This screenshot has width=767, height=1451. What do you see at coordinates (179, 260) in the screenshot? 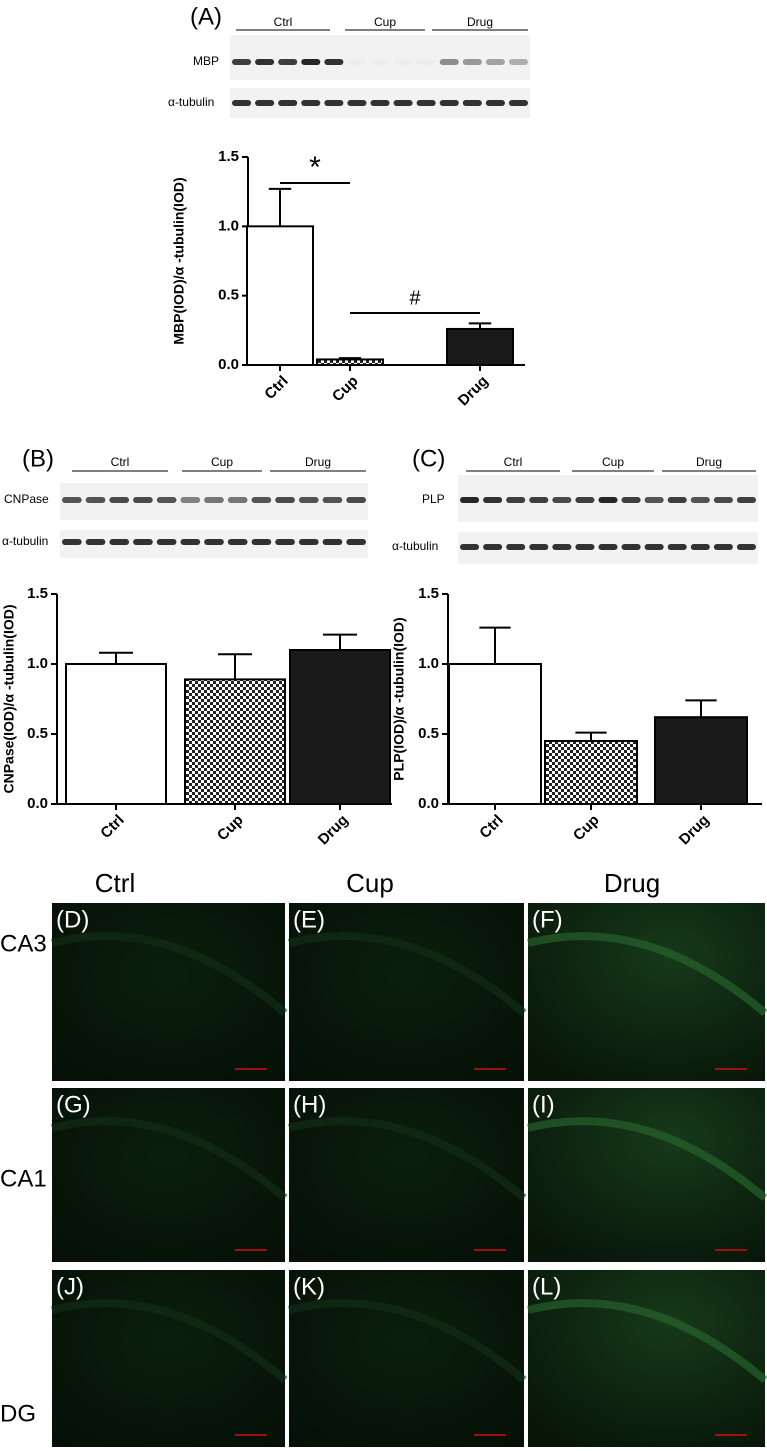
I see `y-axis-label: MBP(IOD)/α -tubulin(IOD)` at bounding box center [179, 260].